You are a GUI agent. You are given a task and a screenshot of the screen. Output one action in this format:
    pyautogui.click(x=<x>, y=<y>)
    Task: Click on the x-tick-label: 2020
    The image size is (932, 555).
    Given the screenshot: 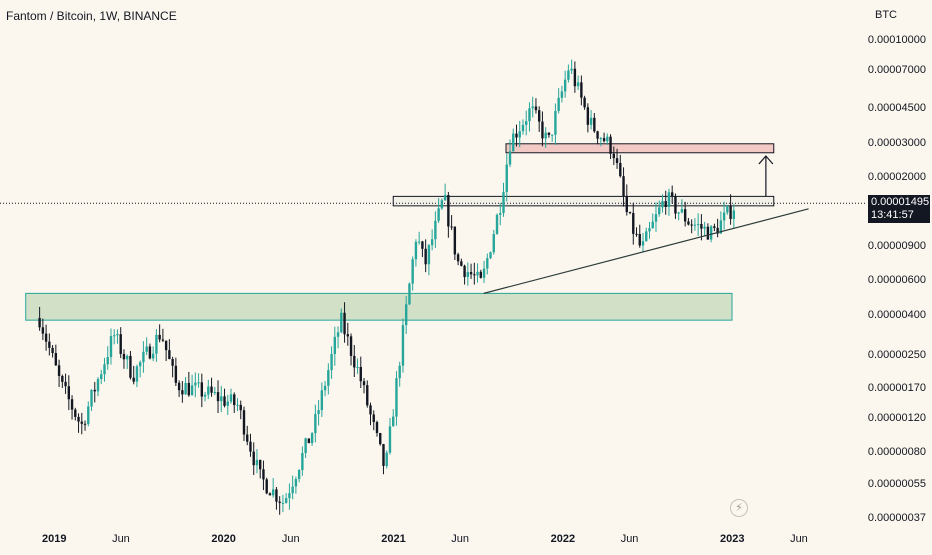 What is the action you would take?
    pyautogui.click(x=223, y=539)
    